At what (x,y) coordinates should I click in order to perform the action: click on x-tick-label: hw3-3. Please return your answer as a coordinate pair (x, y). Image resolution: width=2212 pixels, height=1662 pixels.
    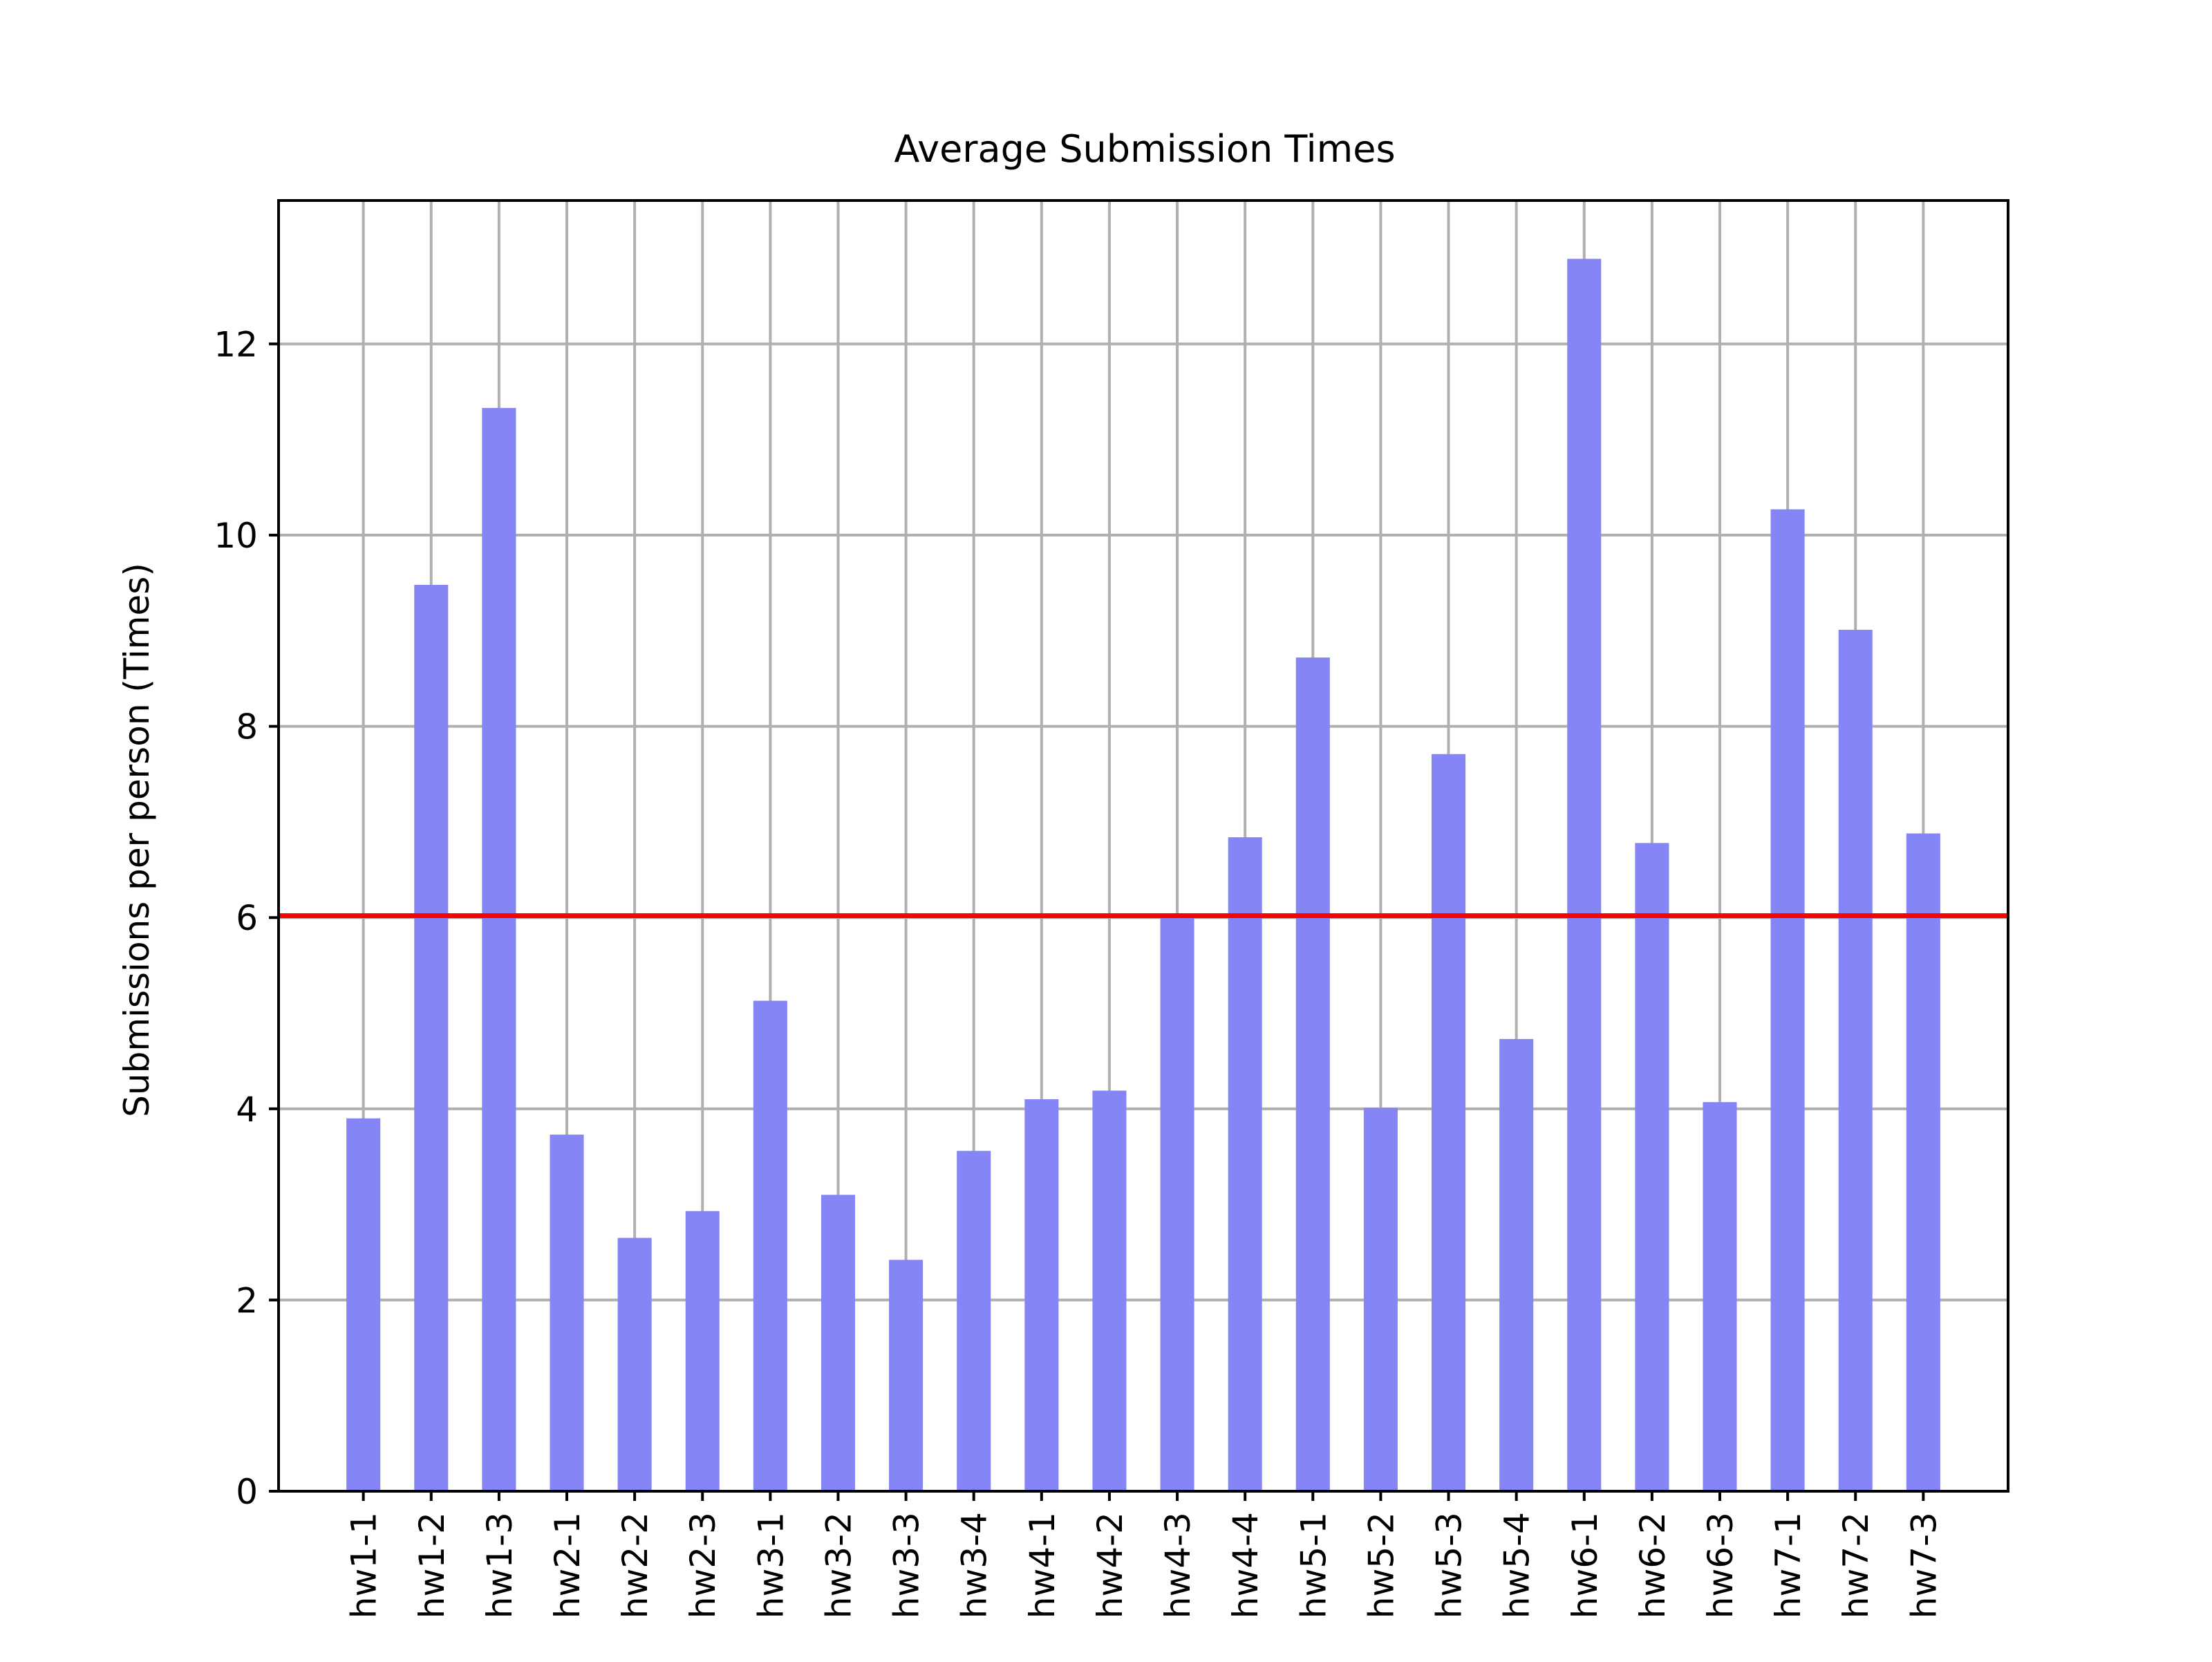
    Looking at the image, I should click on (907, 1565).